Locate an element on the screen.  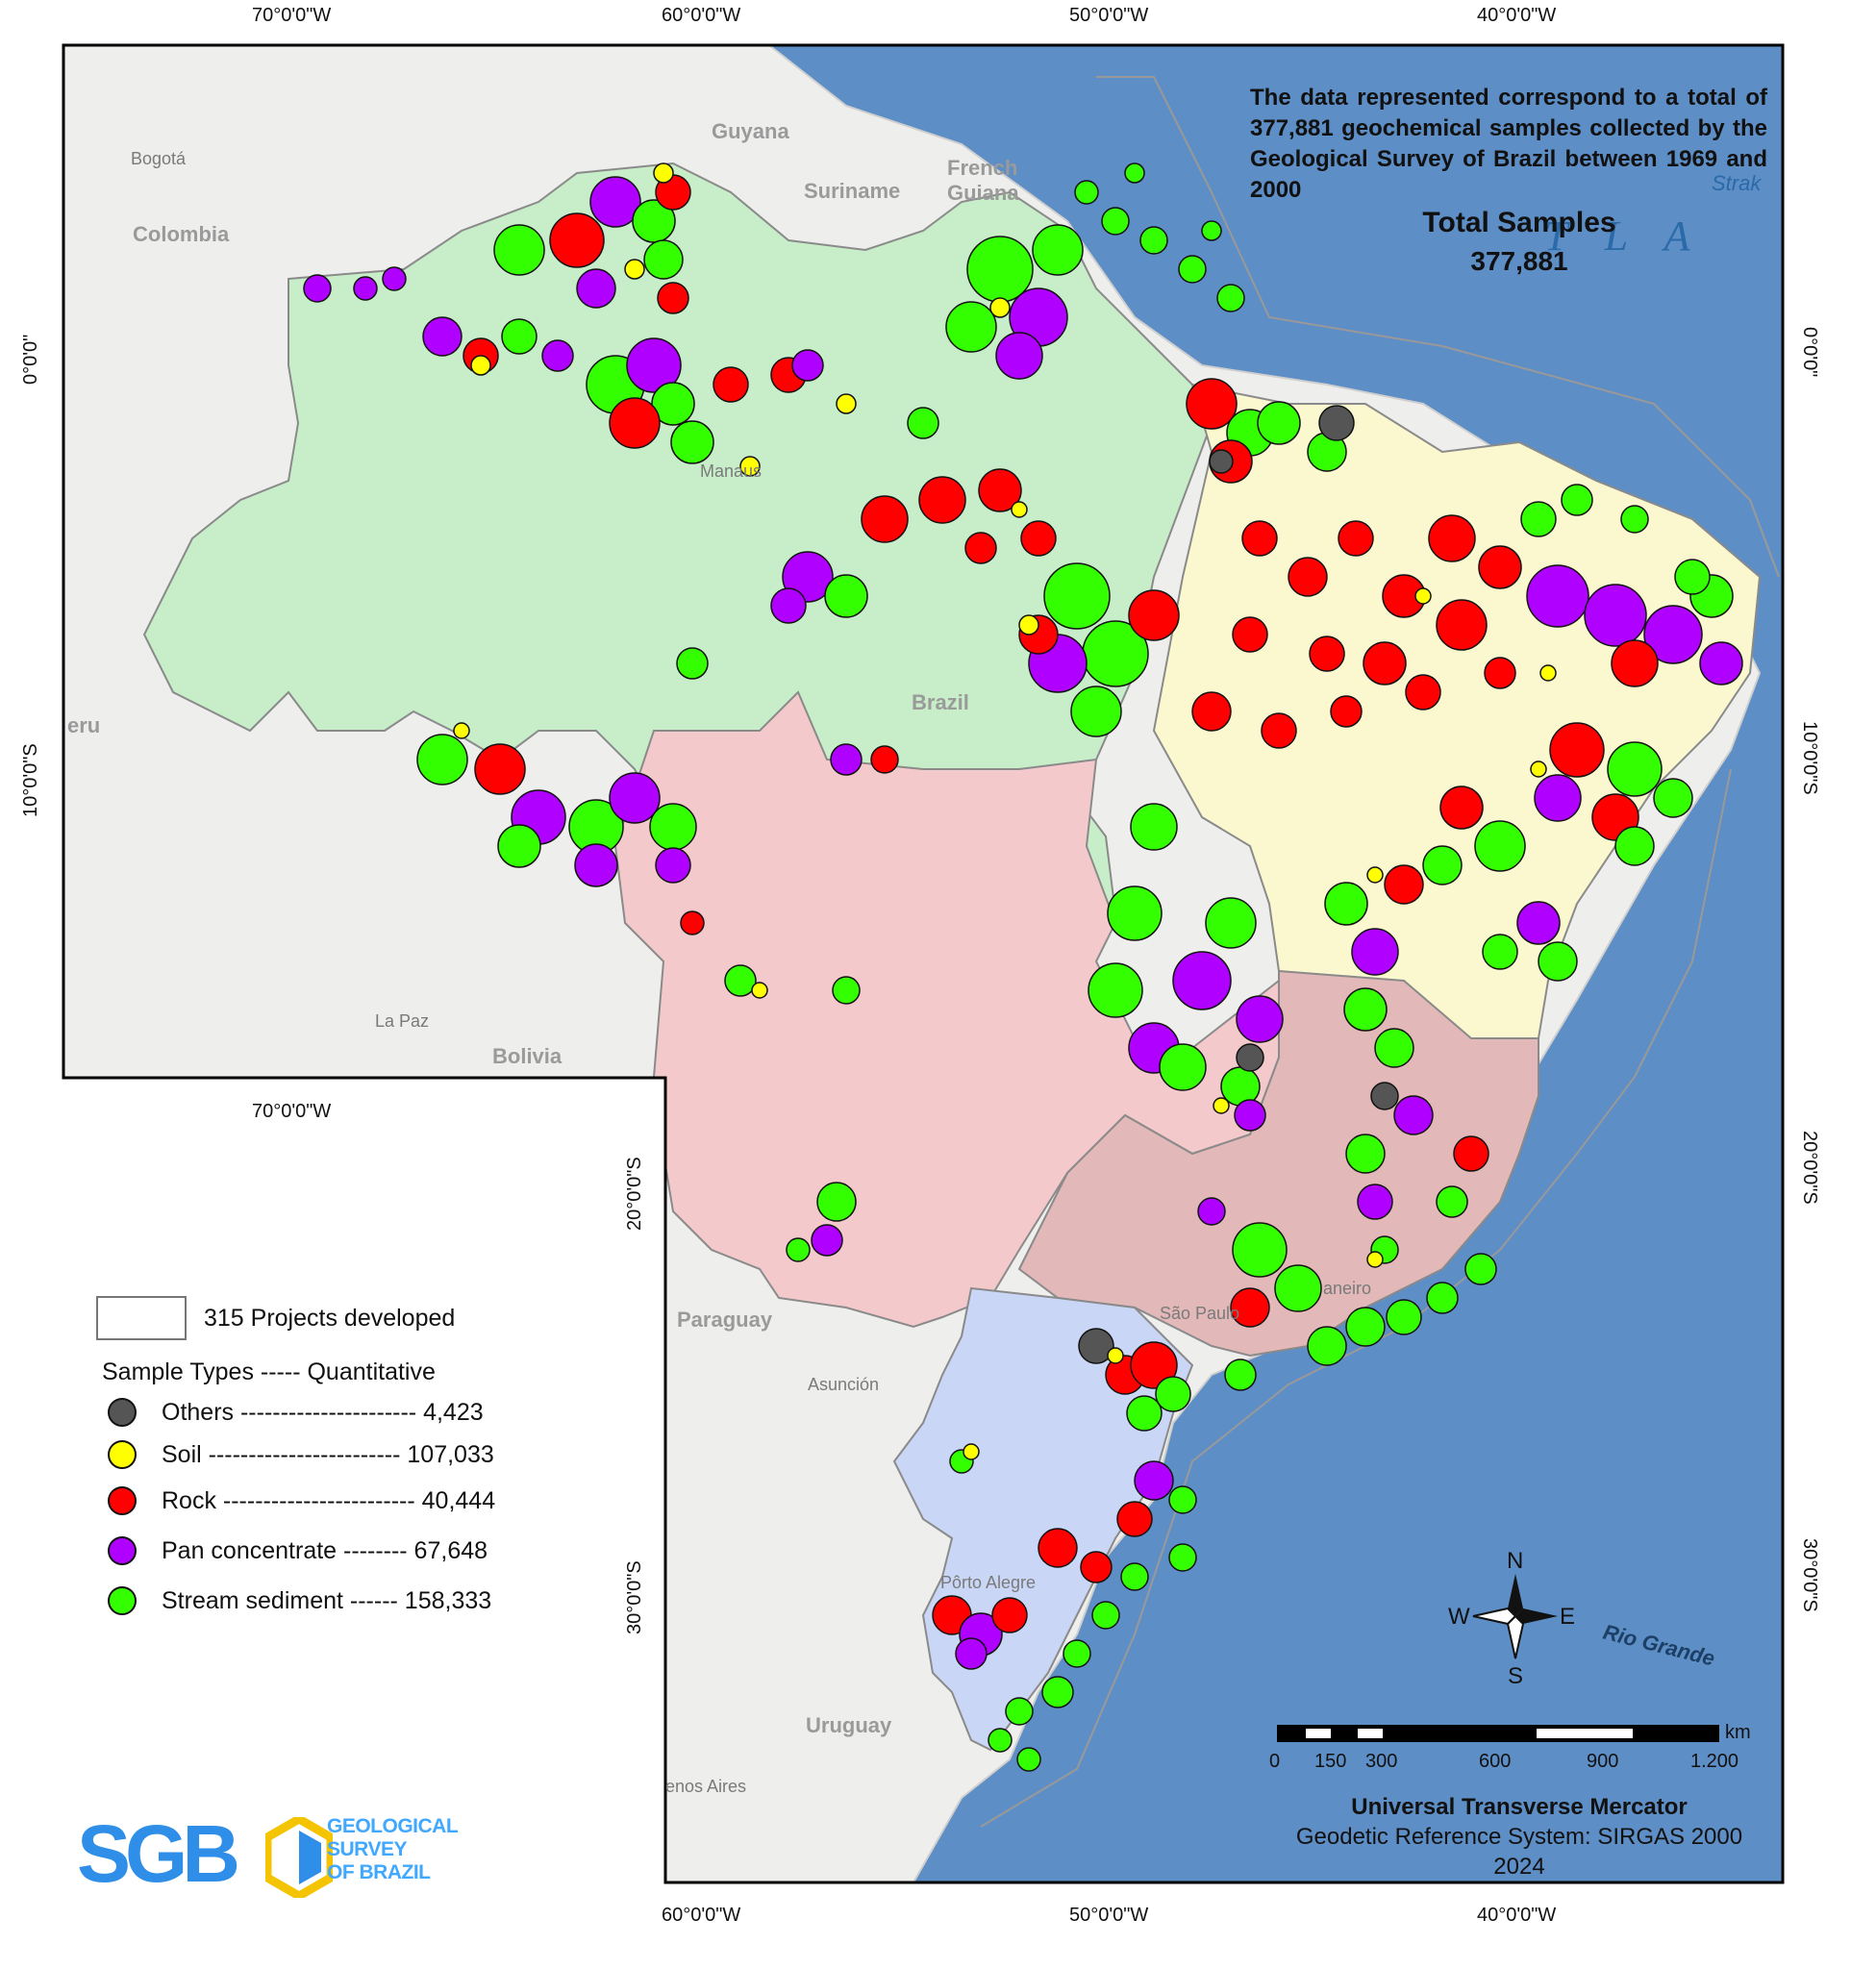
legend-projects-label: 315 Projects developed is located at coordinates (330, 1318).